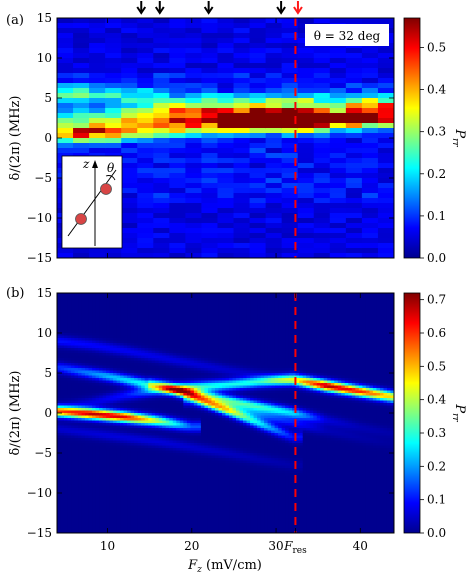 Image resolution: width=469 pixels, height=580 pixels. Describe the element at coordinates (48, 98) in the screenshot. I see `y-tick-label: 5` at that location.